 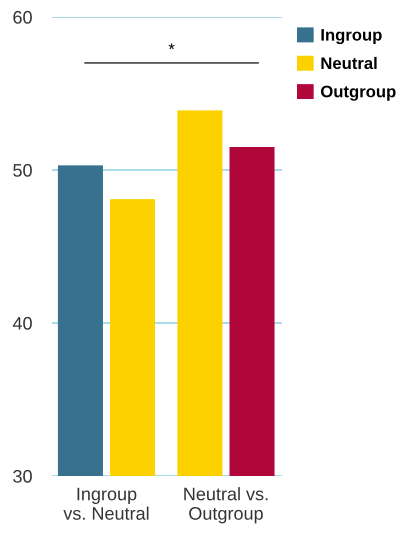 What do you see at coordinates (22, 323) in the screenshot?
I see `y-tick-label: 40` at bounding box center [22, 323].